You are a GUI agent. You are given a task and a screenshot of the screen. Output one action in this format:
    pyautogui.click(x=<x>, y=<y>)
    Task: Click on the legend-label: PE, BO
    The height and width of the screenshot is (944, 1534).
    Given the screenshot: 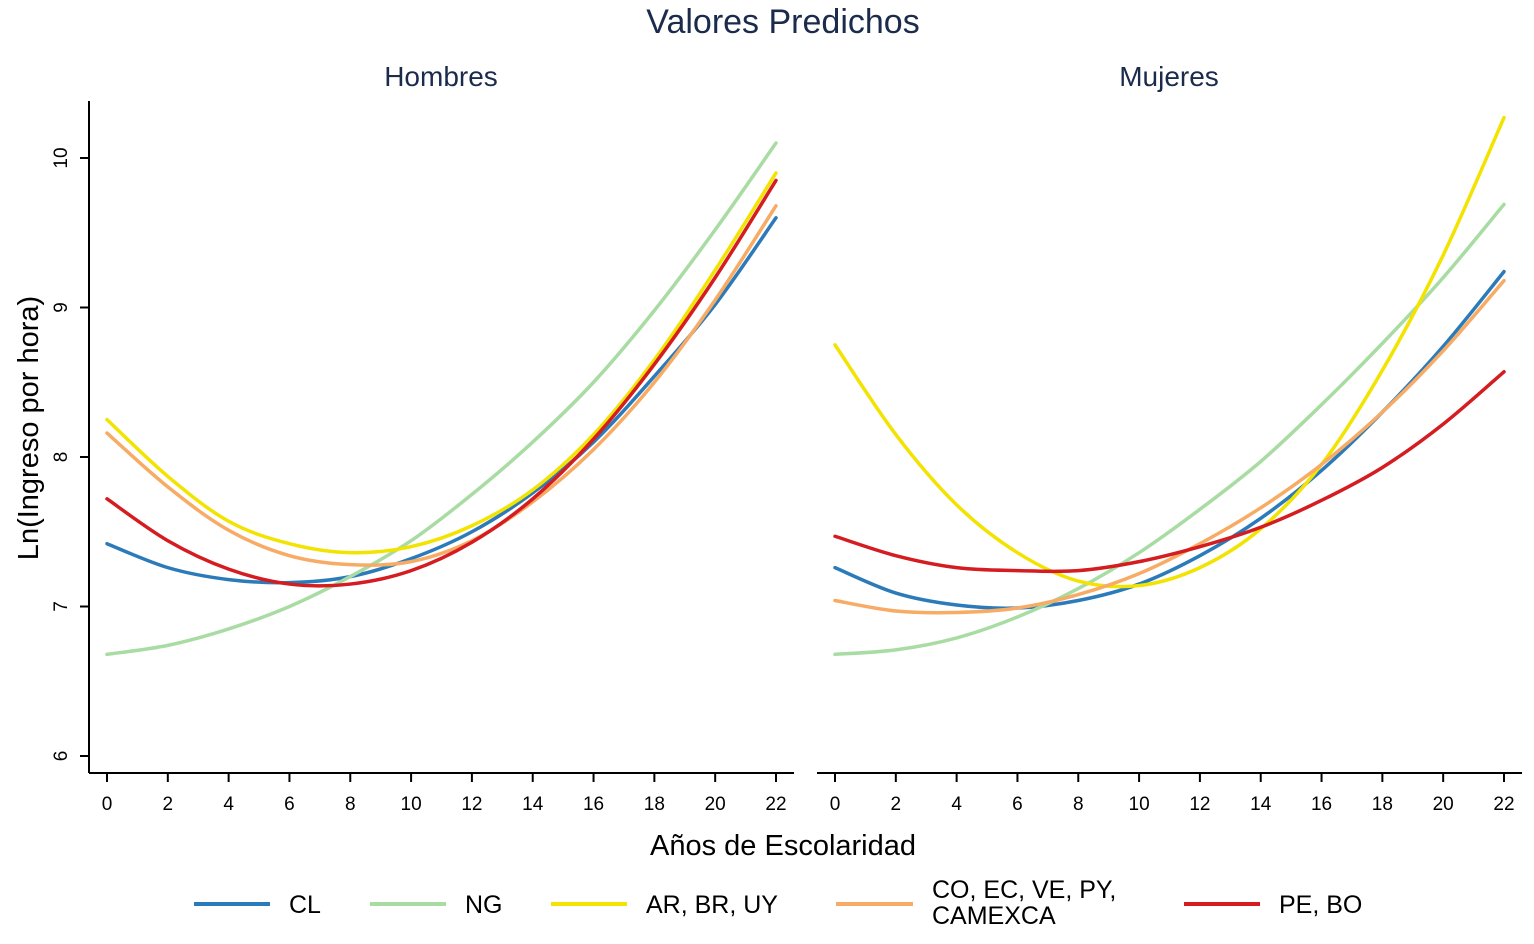 What is the action you would take?
    pyautogui.click(x=1320, y=905)
    